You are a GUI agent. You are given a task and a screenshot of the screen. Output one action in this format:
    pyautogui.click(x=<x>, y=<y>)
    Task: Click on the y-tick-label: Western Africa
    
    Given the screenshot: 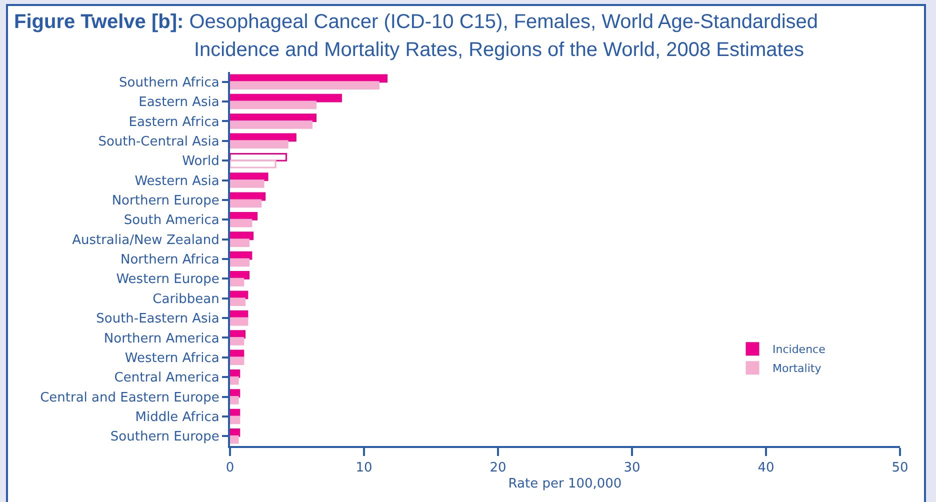 What is the action you would take?
    pyautogui.click(x=172, y=358)
    